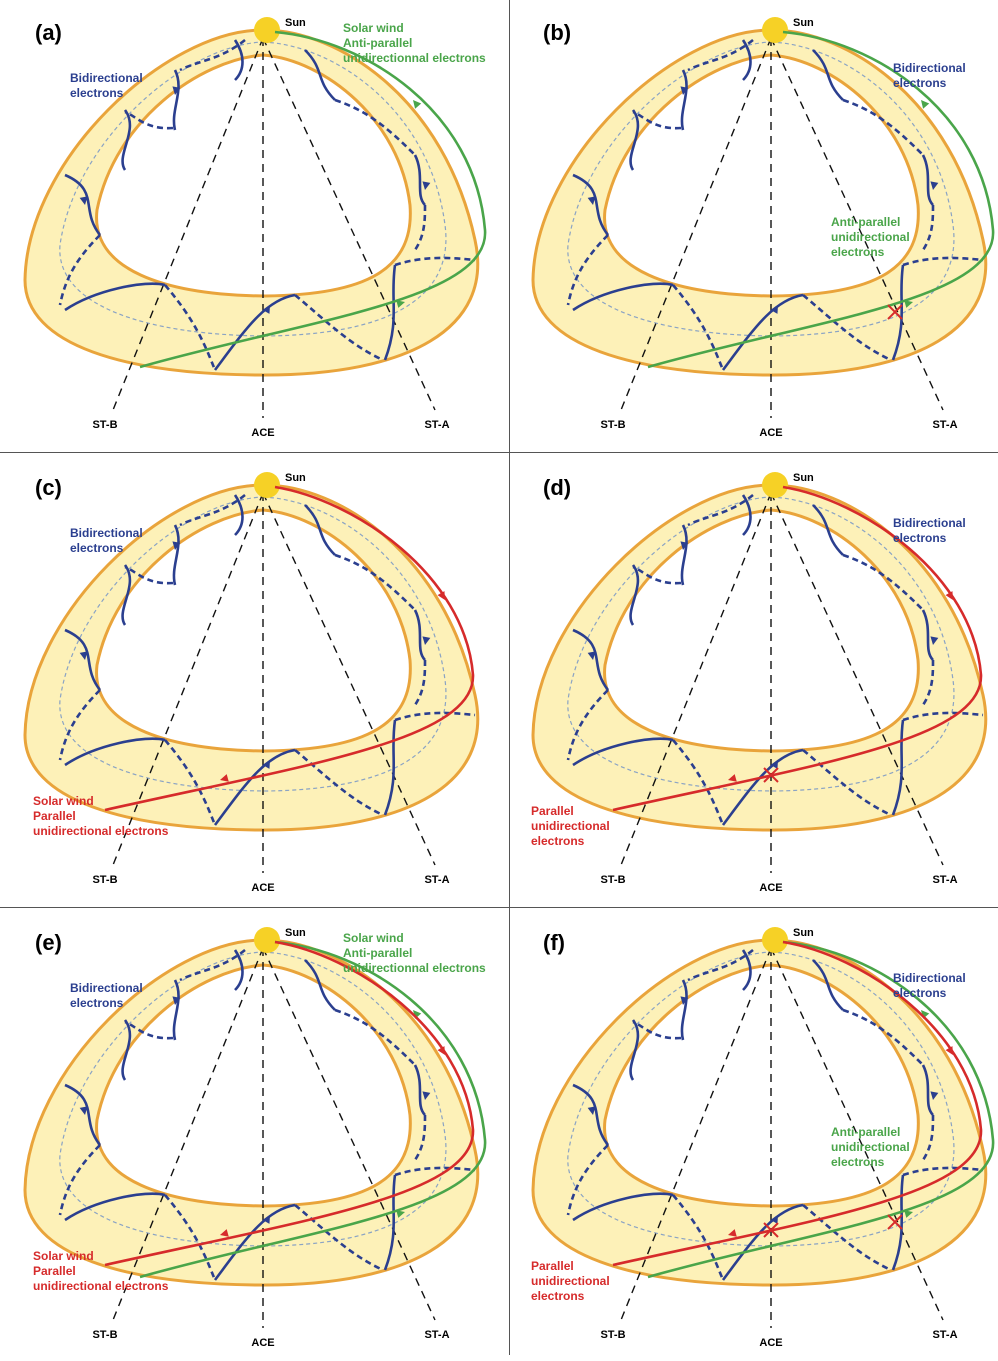 The image size is (998, 1361). I want to click on st-a-line-of-sight, so click(857, 1134).